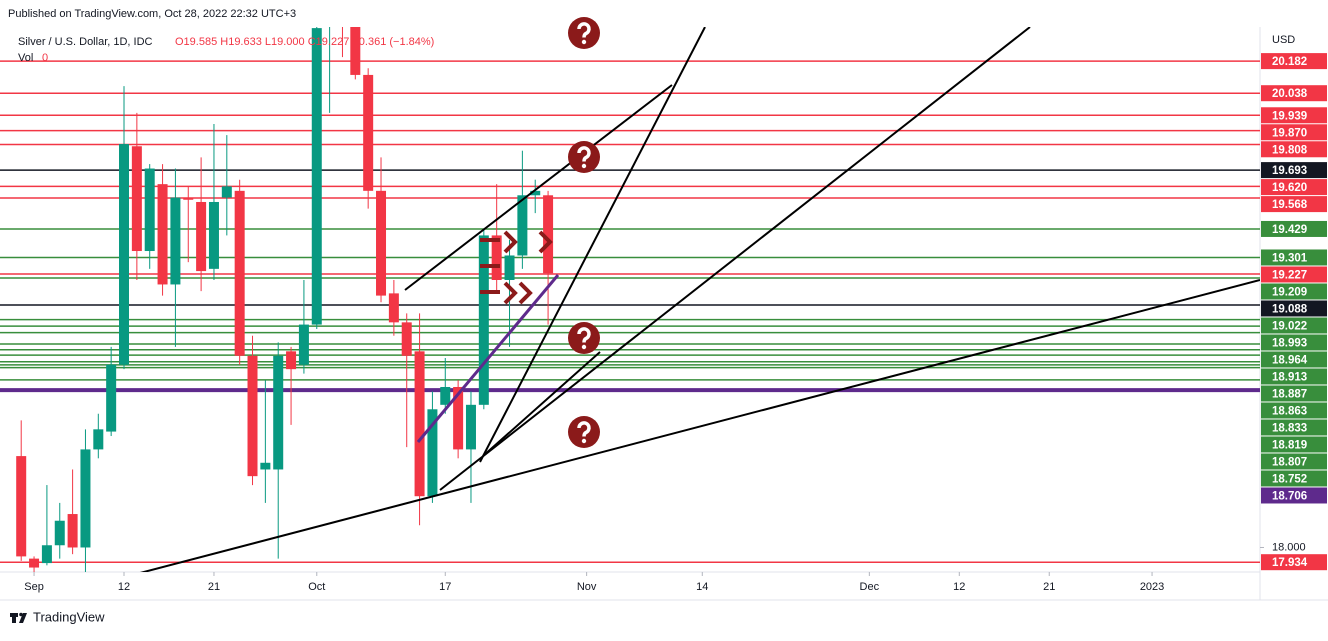 The image size is (1328, 641). What do you see at coordinates (1152, 587) in the screenshot?
I see `x-tick-label: 2023` at bounding box center [1152, 587].